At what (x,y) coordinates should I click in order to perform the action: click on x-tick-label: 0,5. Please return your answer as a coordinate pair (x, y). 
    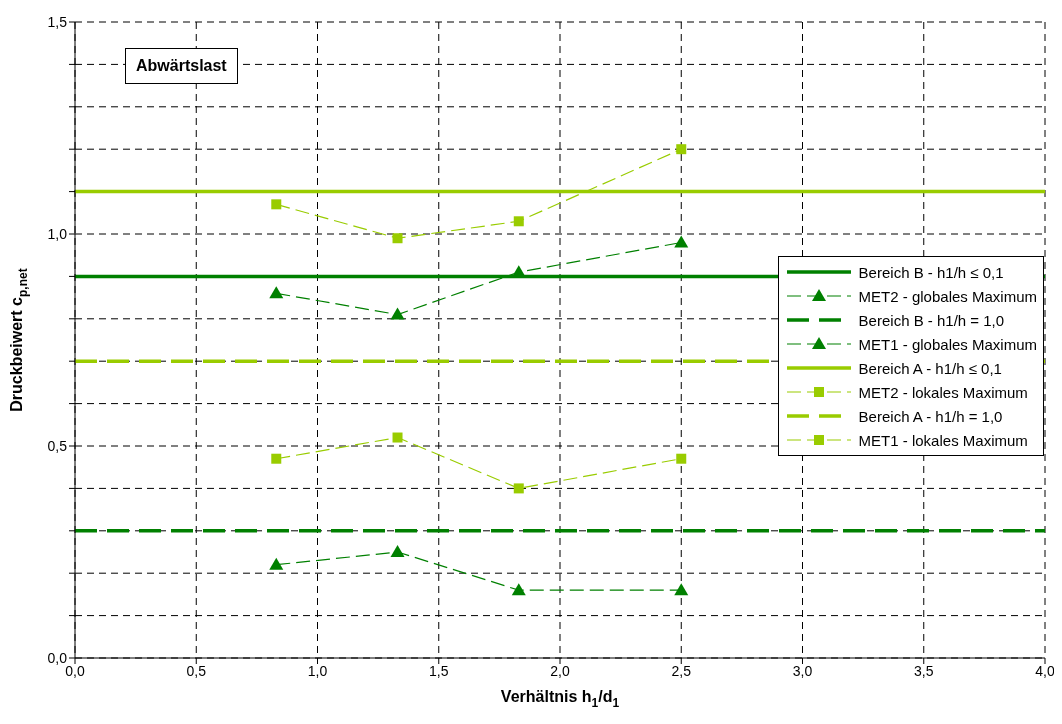
    Looking at the image, I should click on (196, 670).